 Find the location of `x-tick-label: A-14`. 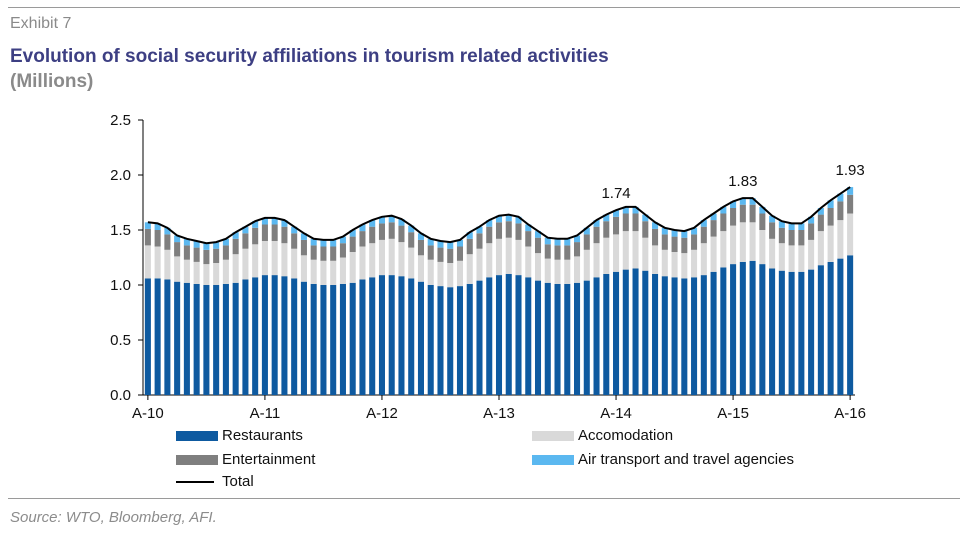

x-tick-label: A-14 is located at coordinates (616, 413).